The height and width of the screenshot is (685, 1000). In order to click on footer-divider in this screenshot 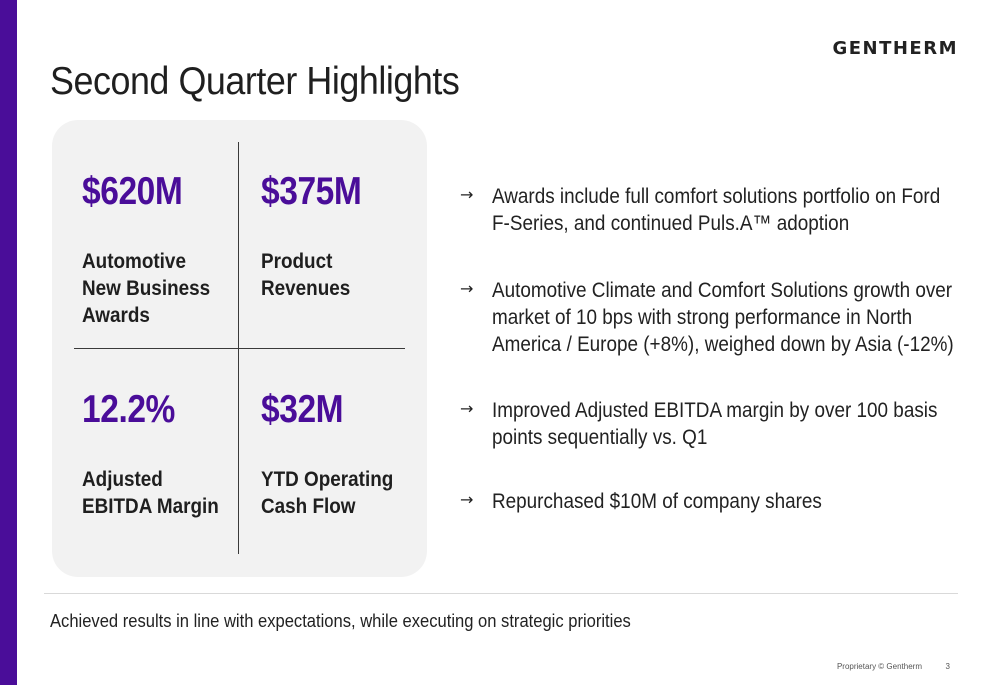, I will do `click(501, 593)`.